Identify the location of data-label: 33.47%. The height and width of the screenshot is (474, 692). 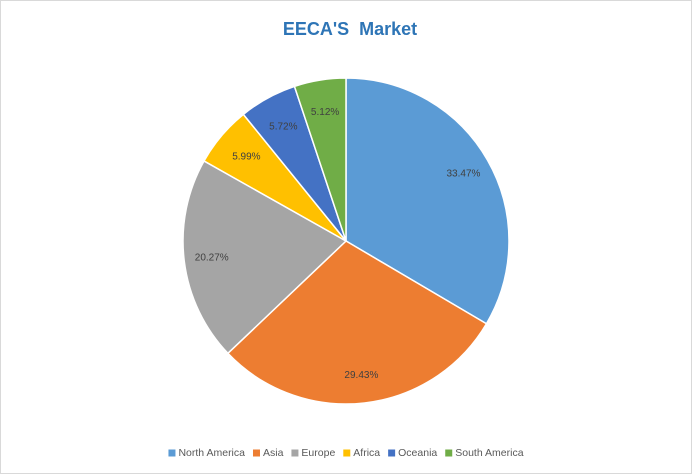
(463, 173).